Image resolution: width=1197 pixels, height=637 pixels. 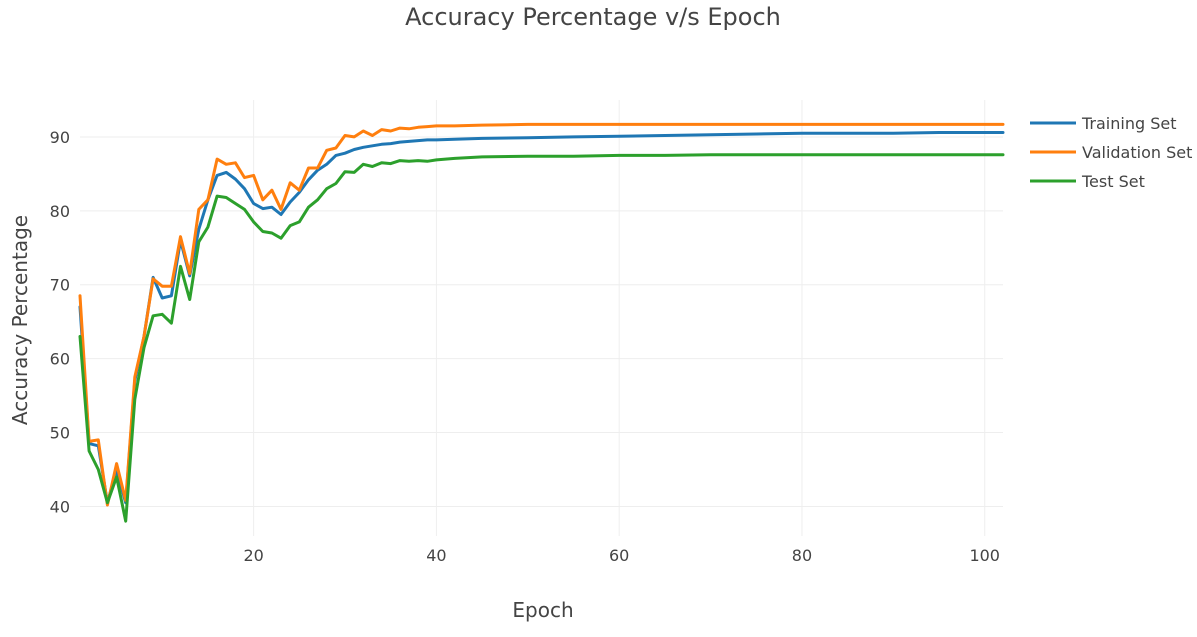 I want to click on legend-item-test-set: Test Set, so click(x=1087, y=181).